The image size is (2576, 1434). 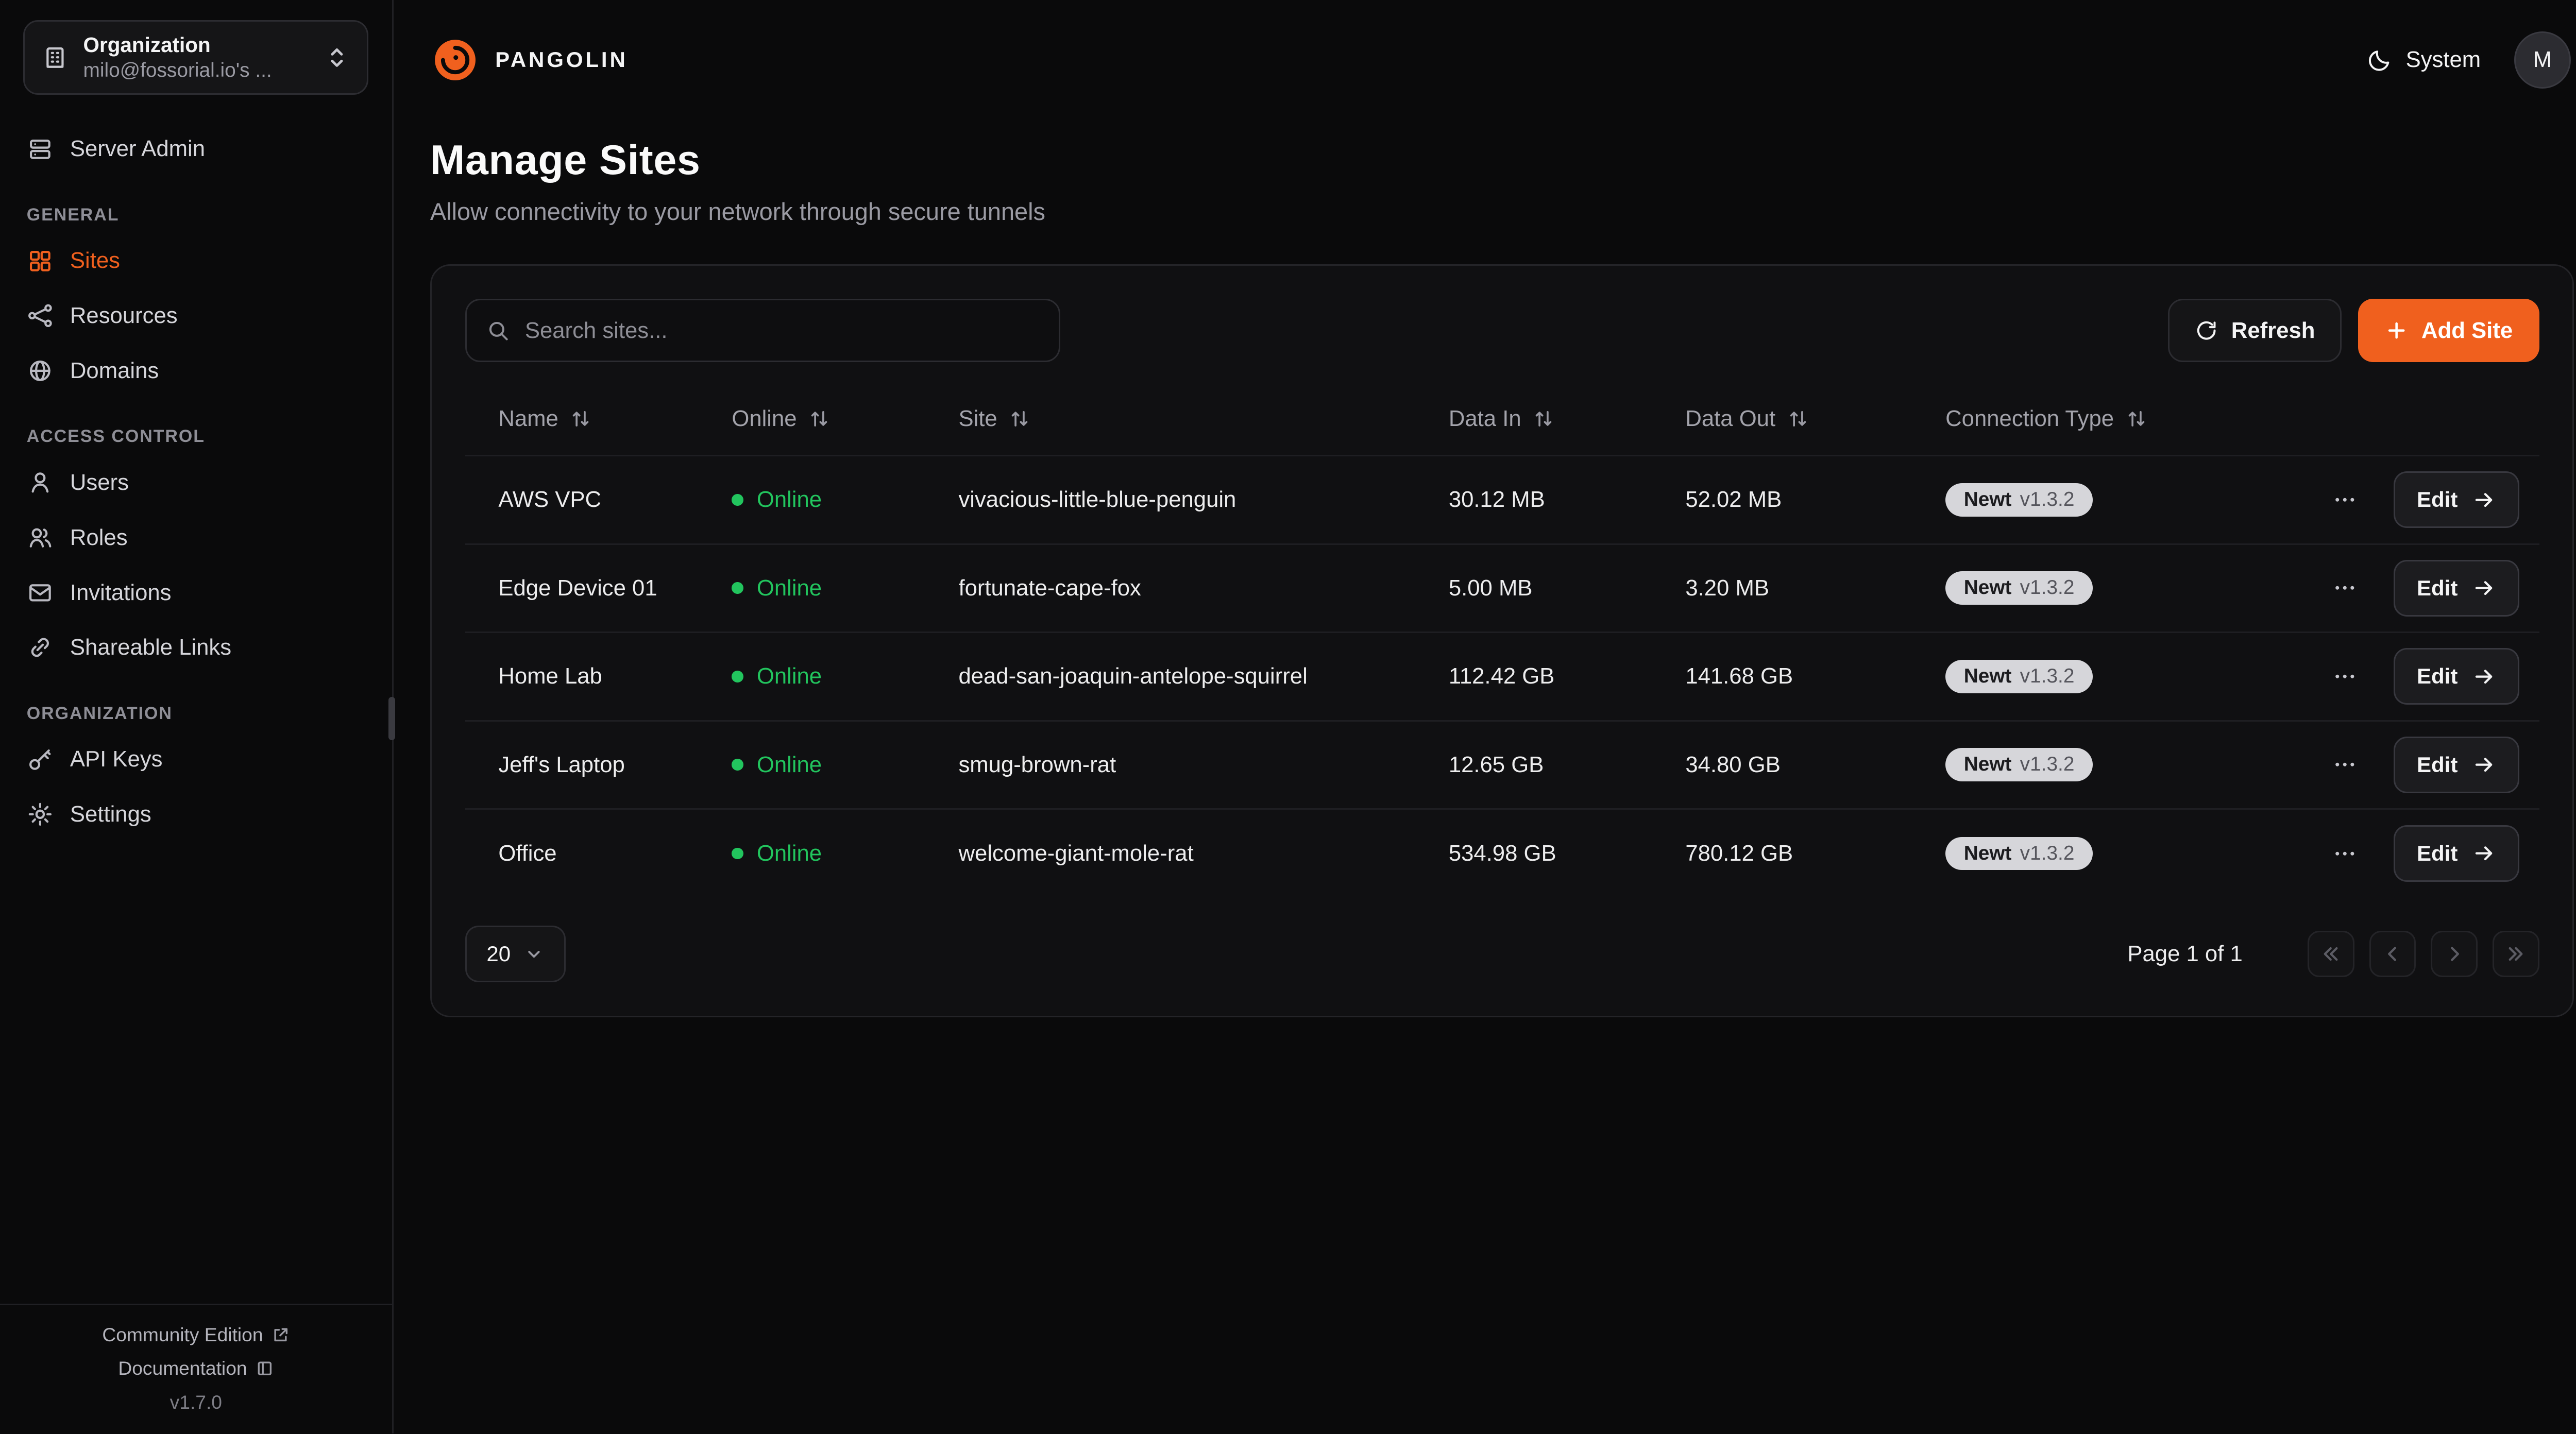 What do you see at coordinates (2484, 588) in the screenshot?
I see `arrow-right-icon` at bounding box center [2484, 588].